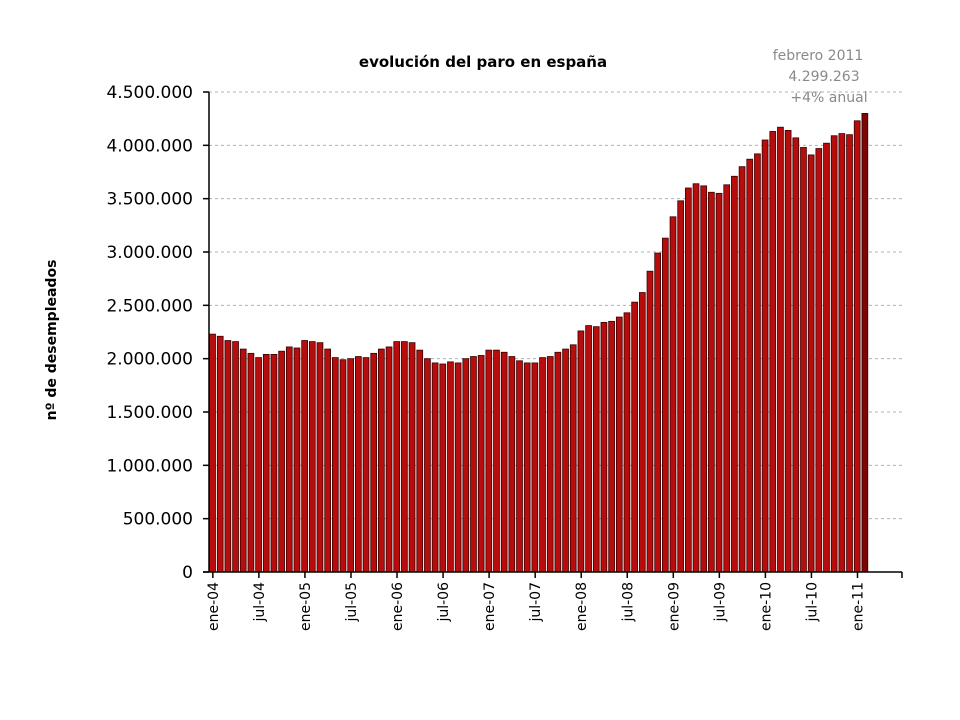  I want to click on y-tick-label: 3.500.000, so click(149, 200).